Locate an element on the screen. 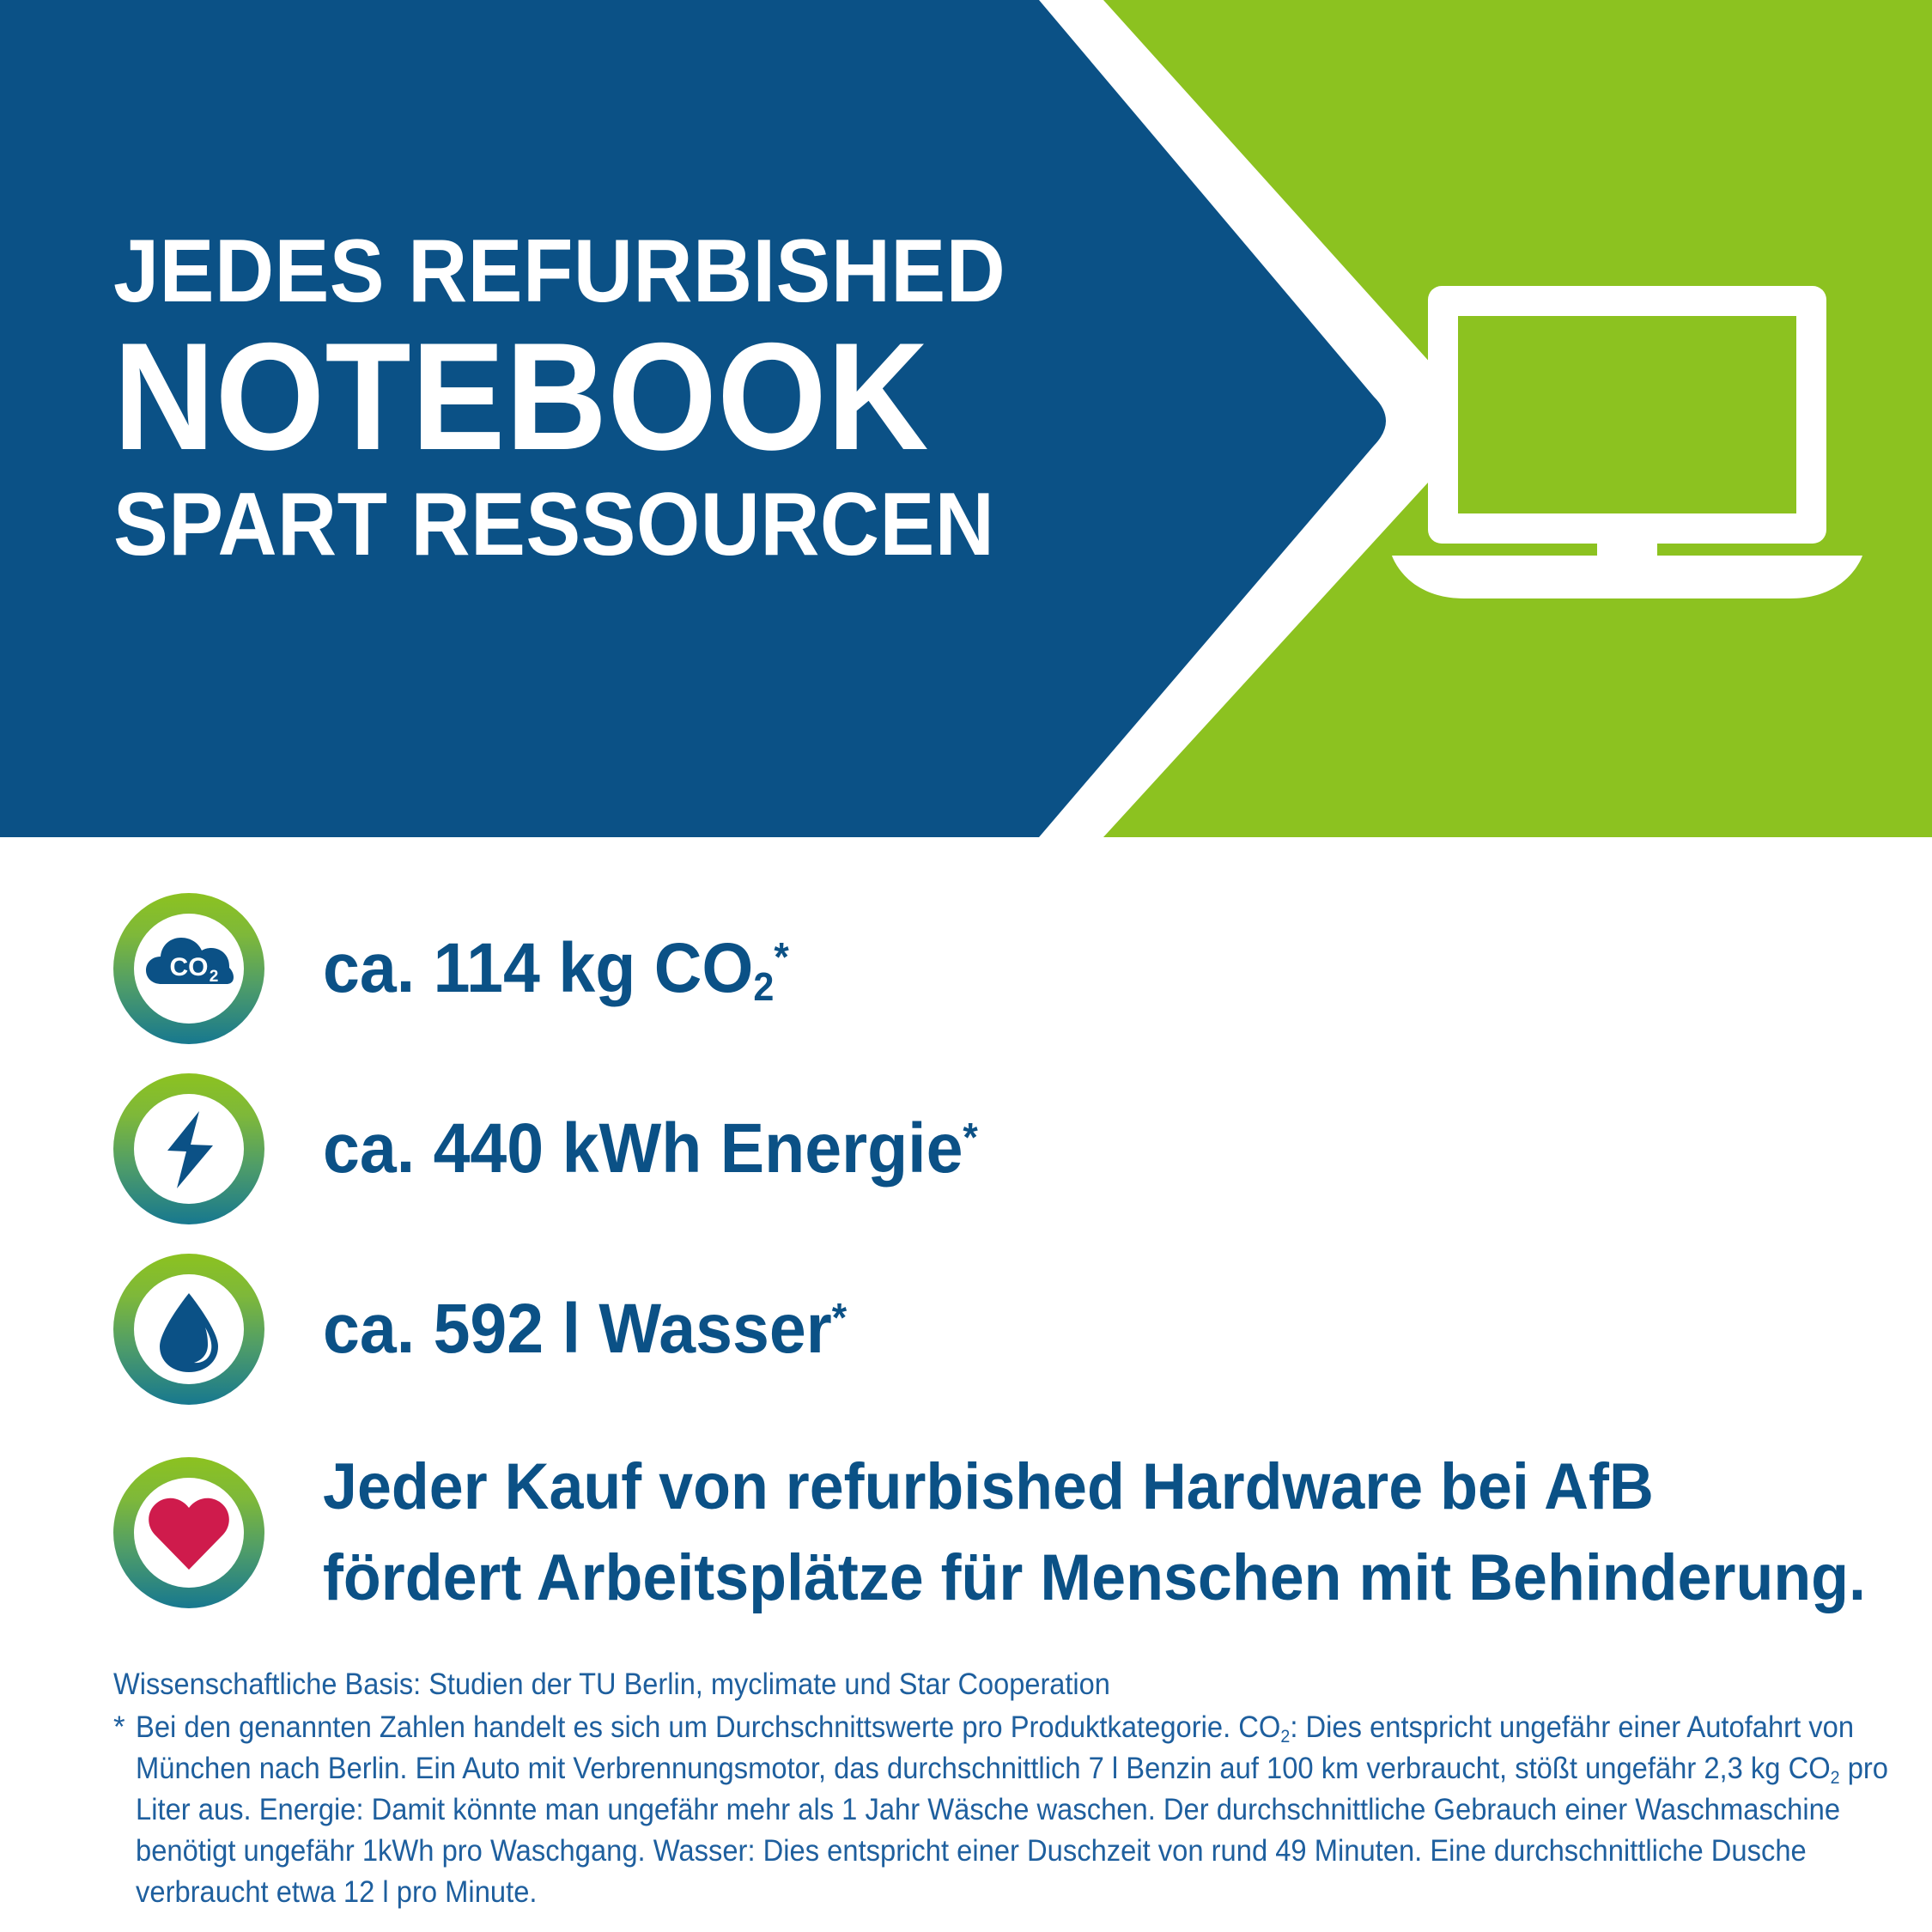 The image size is (1932, 1932). fact-energy-main: ca. 440 kWh Energie is located at coordinates (643, 1148).